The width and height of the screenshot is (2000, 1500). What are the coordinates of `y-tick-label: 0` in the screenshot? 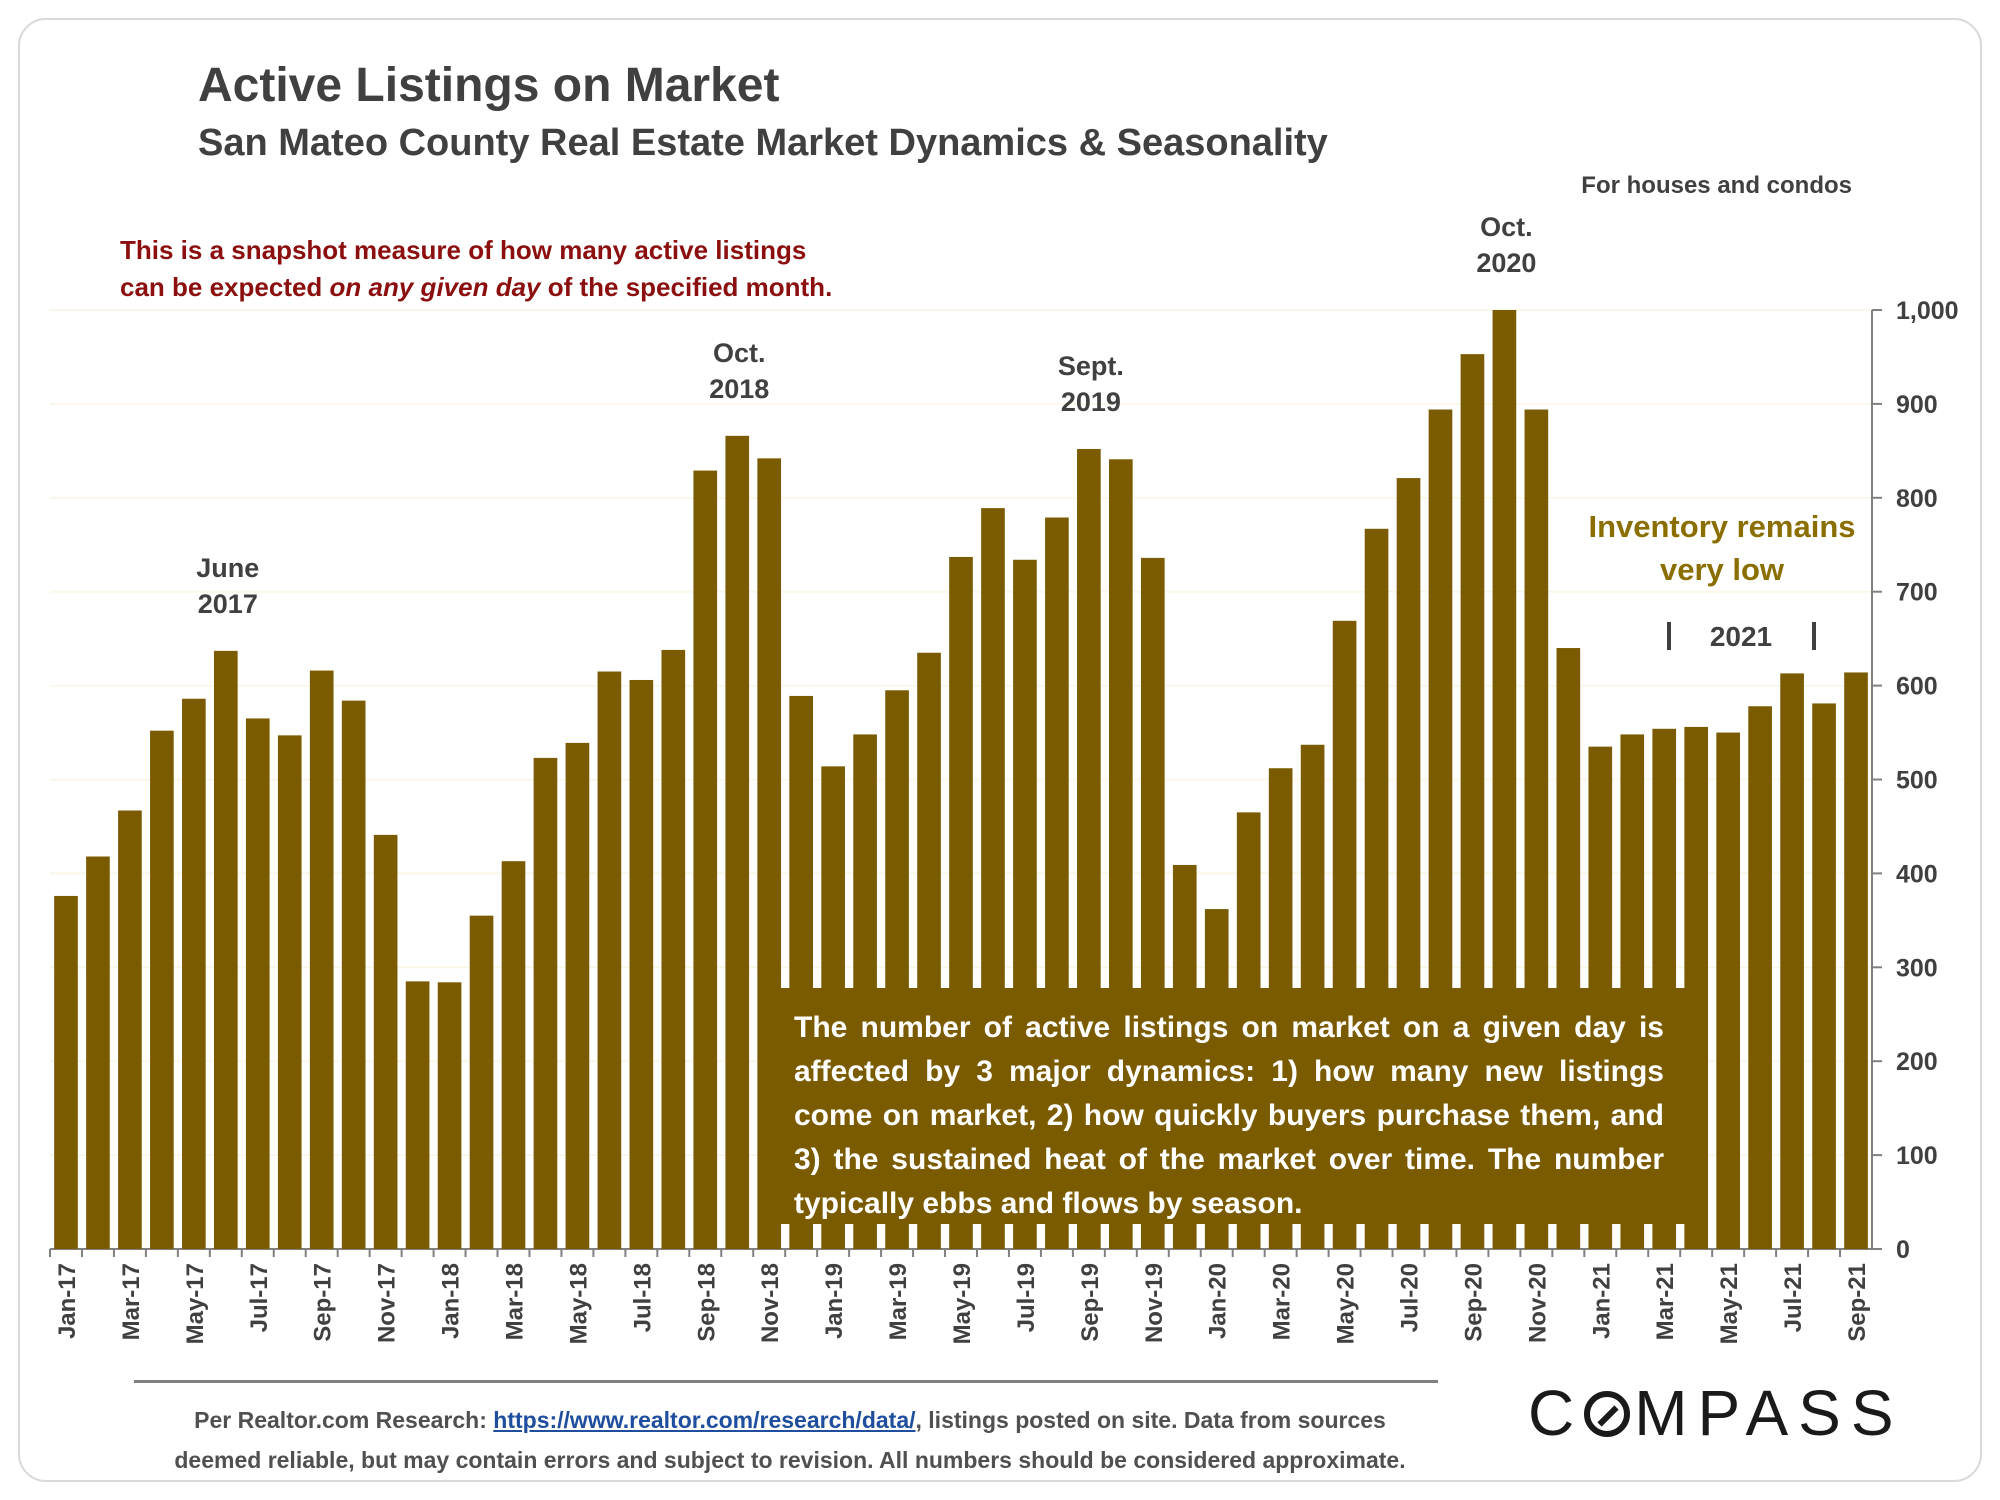 It's located at (1903, 1250).